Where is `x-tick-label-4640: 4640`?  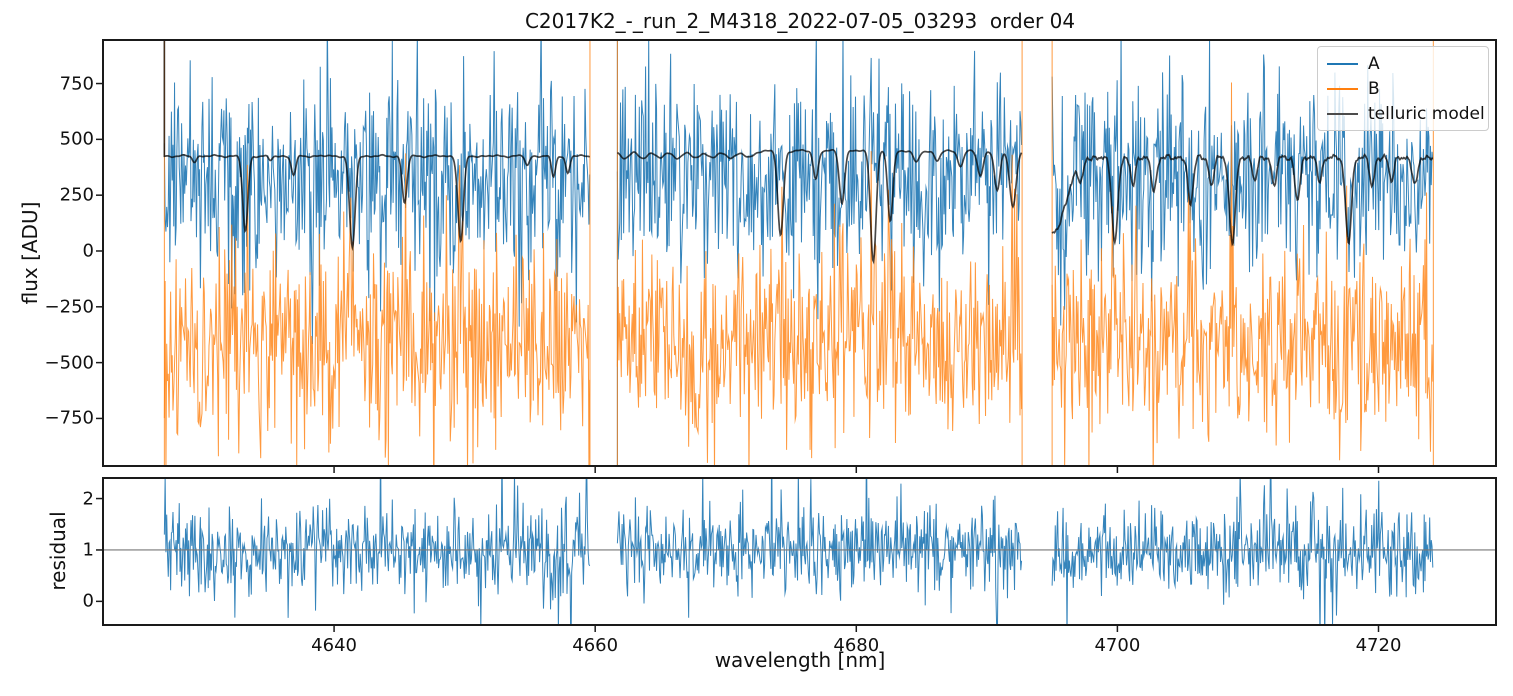 x-tick-label-4640: 4640 is located at coordinates (334, 645).